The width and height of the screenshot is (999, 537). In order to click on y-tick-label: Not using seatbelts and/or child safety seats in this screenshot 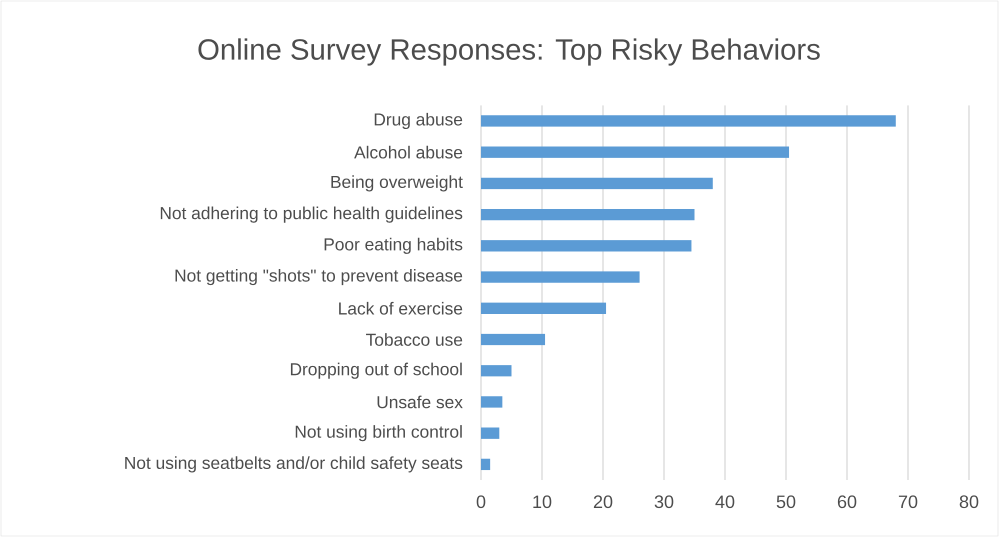, I will do `click(293, 464)`.